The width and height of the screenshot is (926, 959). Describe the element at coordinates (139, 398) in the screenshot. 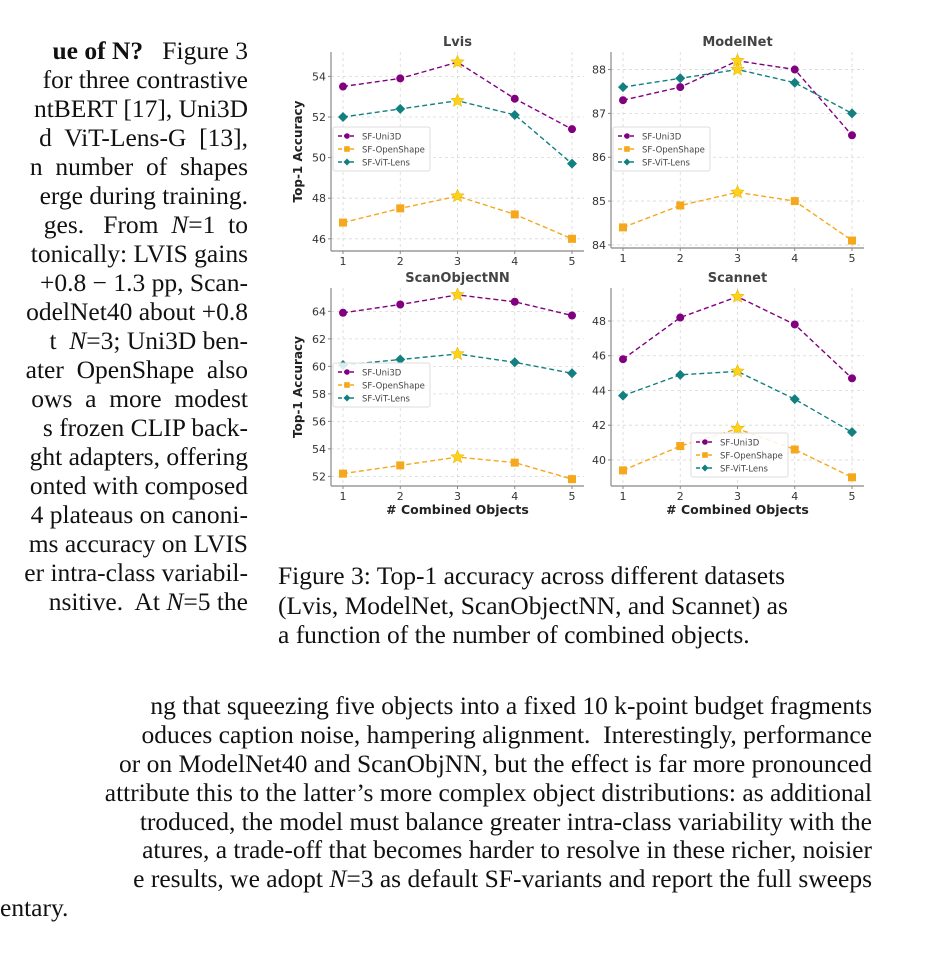

I see `text-line: ows a more modest` at that location.